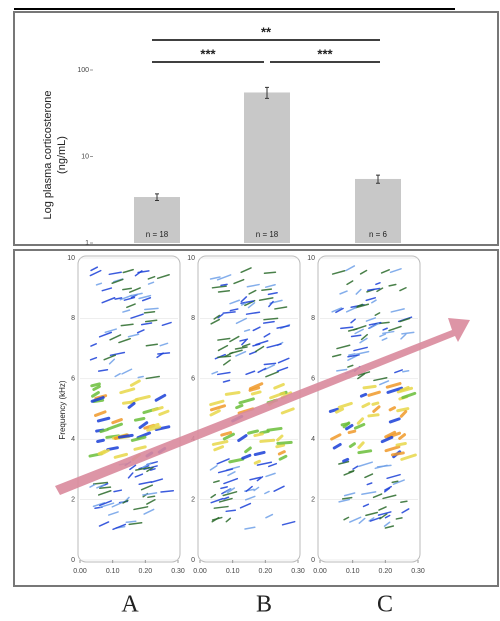 This screenshot has height=621, width=500. I want to click on y-tick-label: 4, so click(73, 439).